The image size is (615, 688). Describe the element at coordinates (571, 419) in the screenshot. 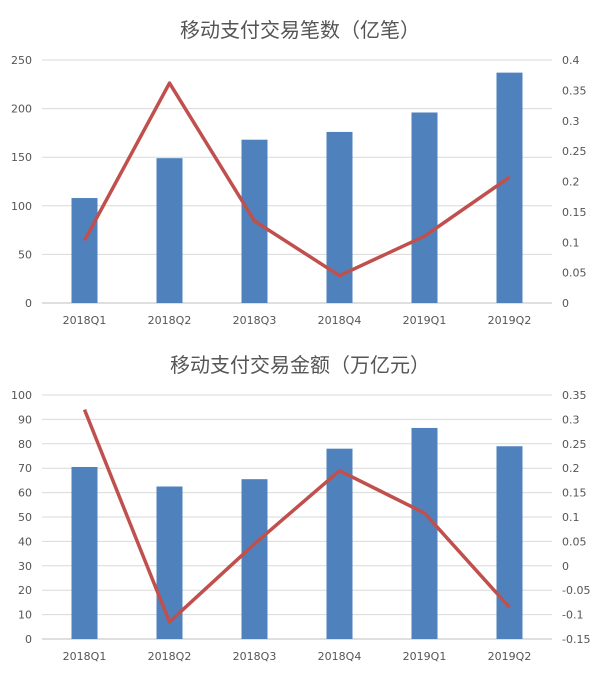

I see `chart2-right-tick-label: 0.3` at that location.